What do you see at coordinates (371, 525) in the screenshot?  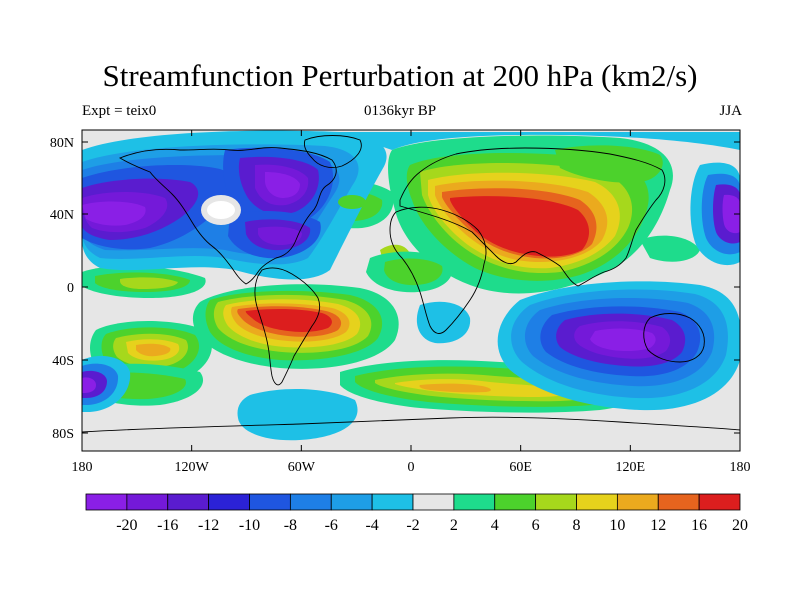 I see `colorbar-label: -4` at bounding box center [371, 525].